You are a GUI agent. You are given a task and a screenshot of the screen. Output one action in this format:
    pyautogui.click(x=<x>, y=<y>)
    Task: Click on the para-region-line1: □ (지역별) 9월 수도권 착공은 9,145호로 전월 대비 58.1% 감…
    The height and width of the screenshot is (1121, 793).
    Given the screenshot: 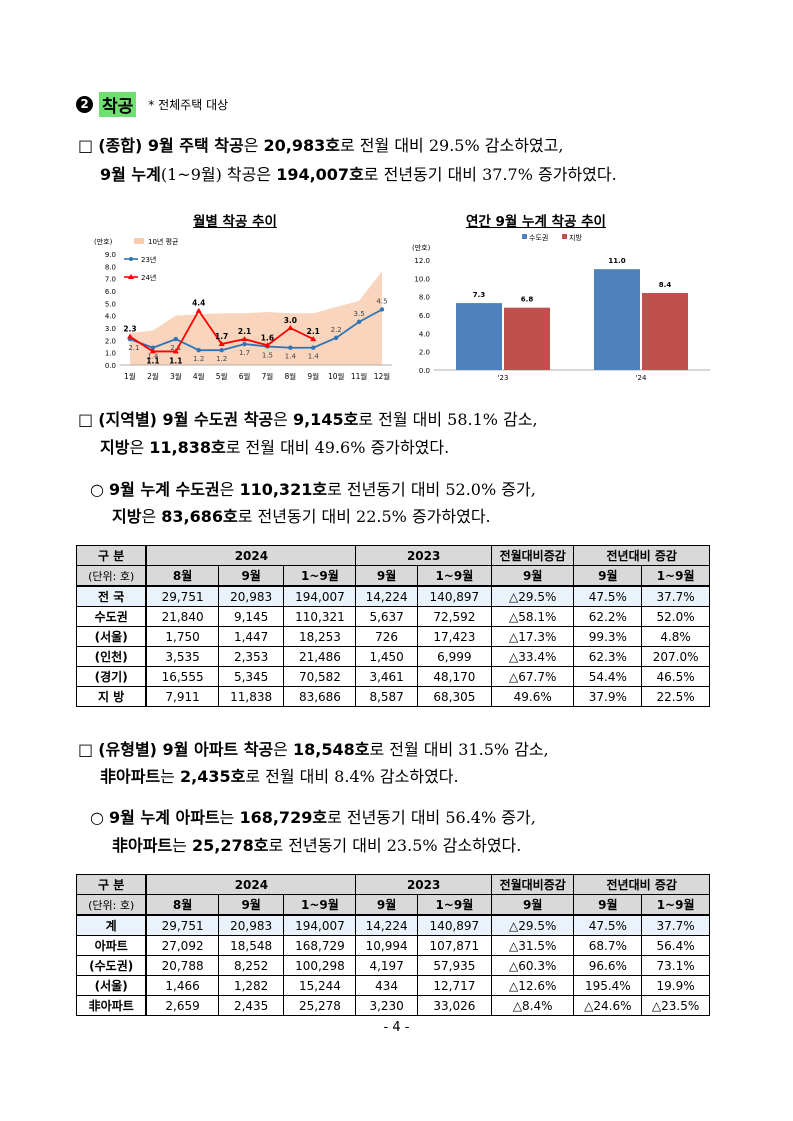 What is the action you would take?
    pyautogui.click(x=308, y=420)
    